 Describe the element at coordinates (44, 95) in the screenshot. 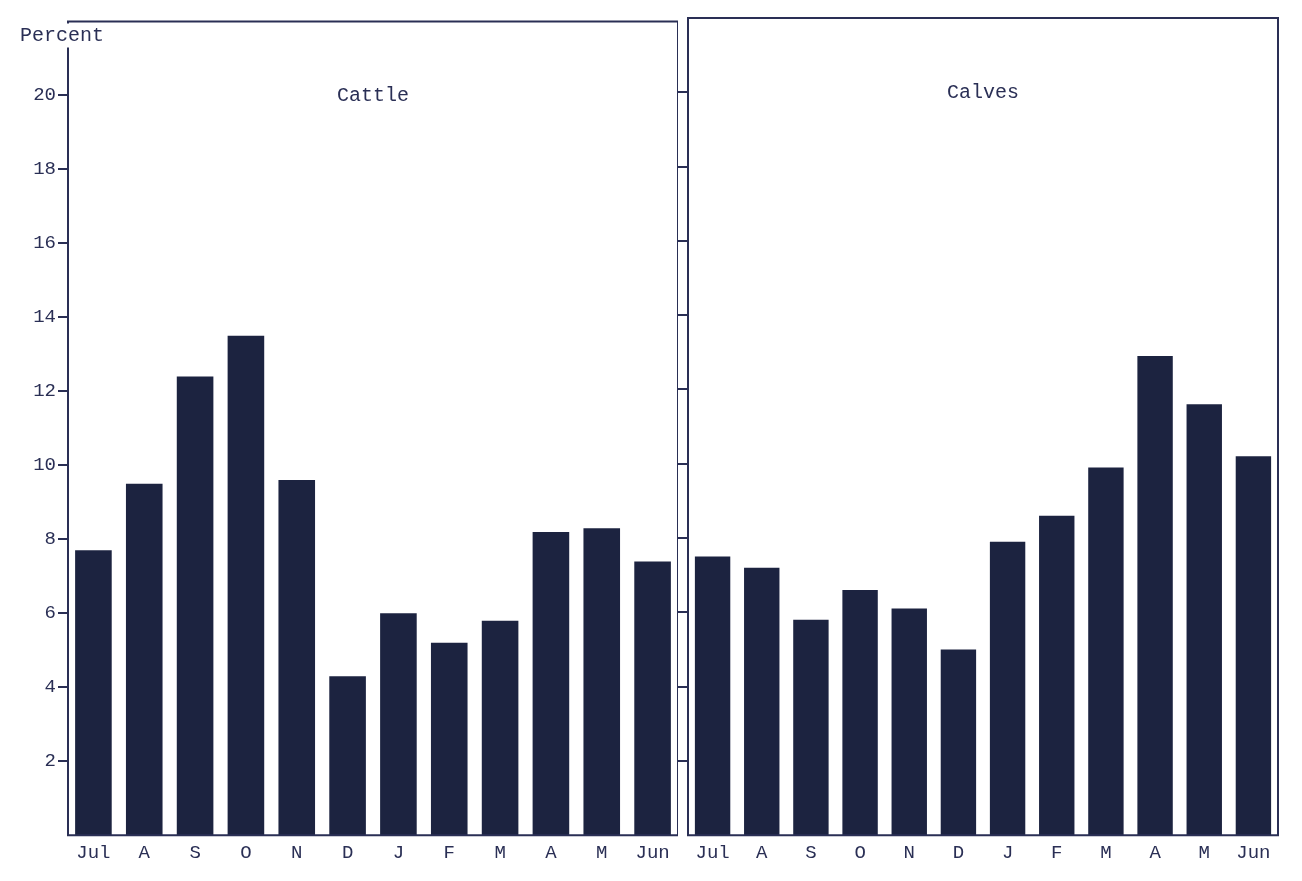

I see `y-tick-label: 20` at that location.